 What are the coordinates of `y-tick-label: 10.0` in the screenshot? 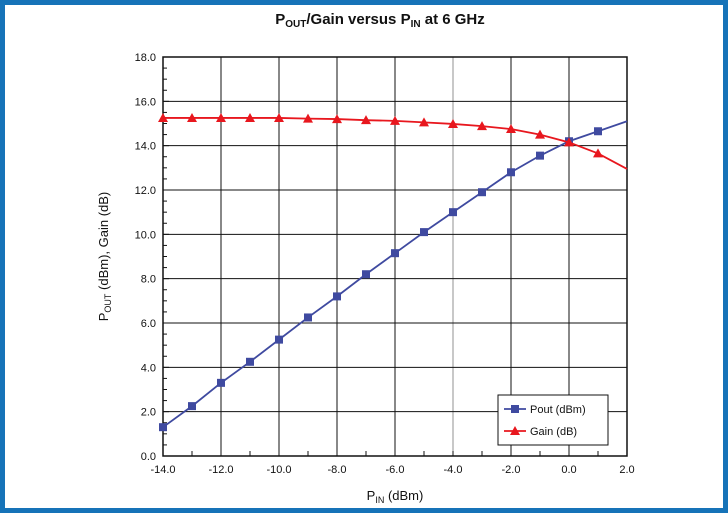 It's located at (145, 235).